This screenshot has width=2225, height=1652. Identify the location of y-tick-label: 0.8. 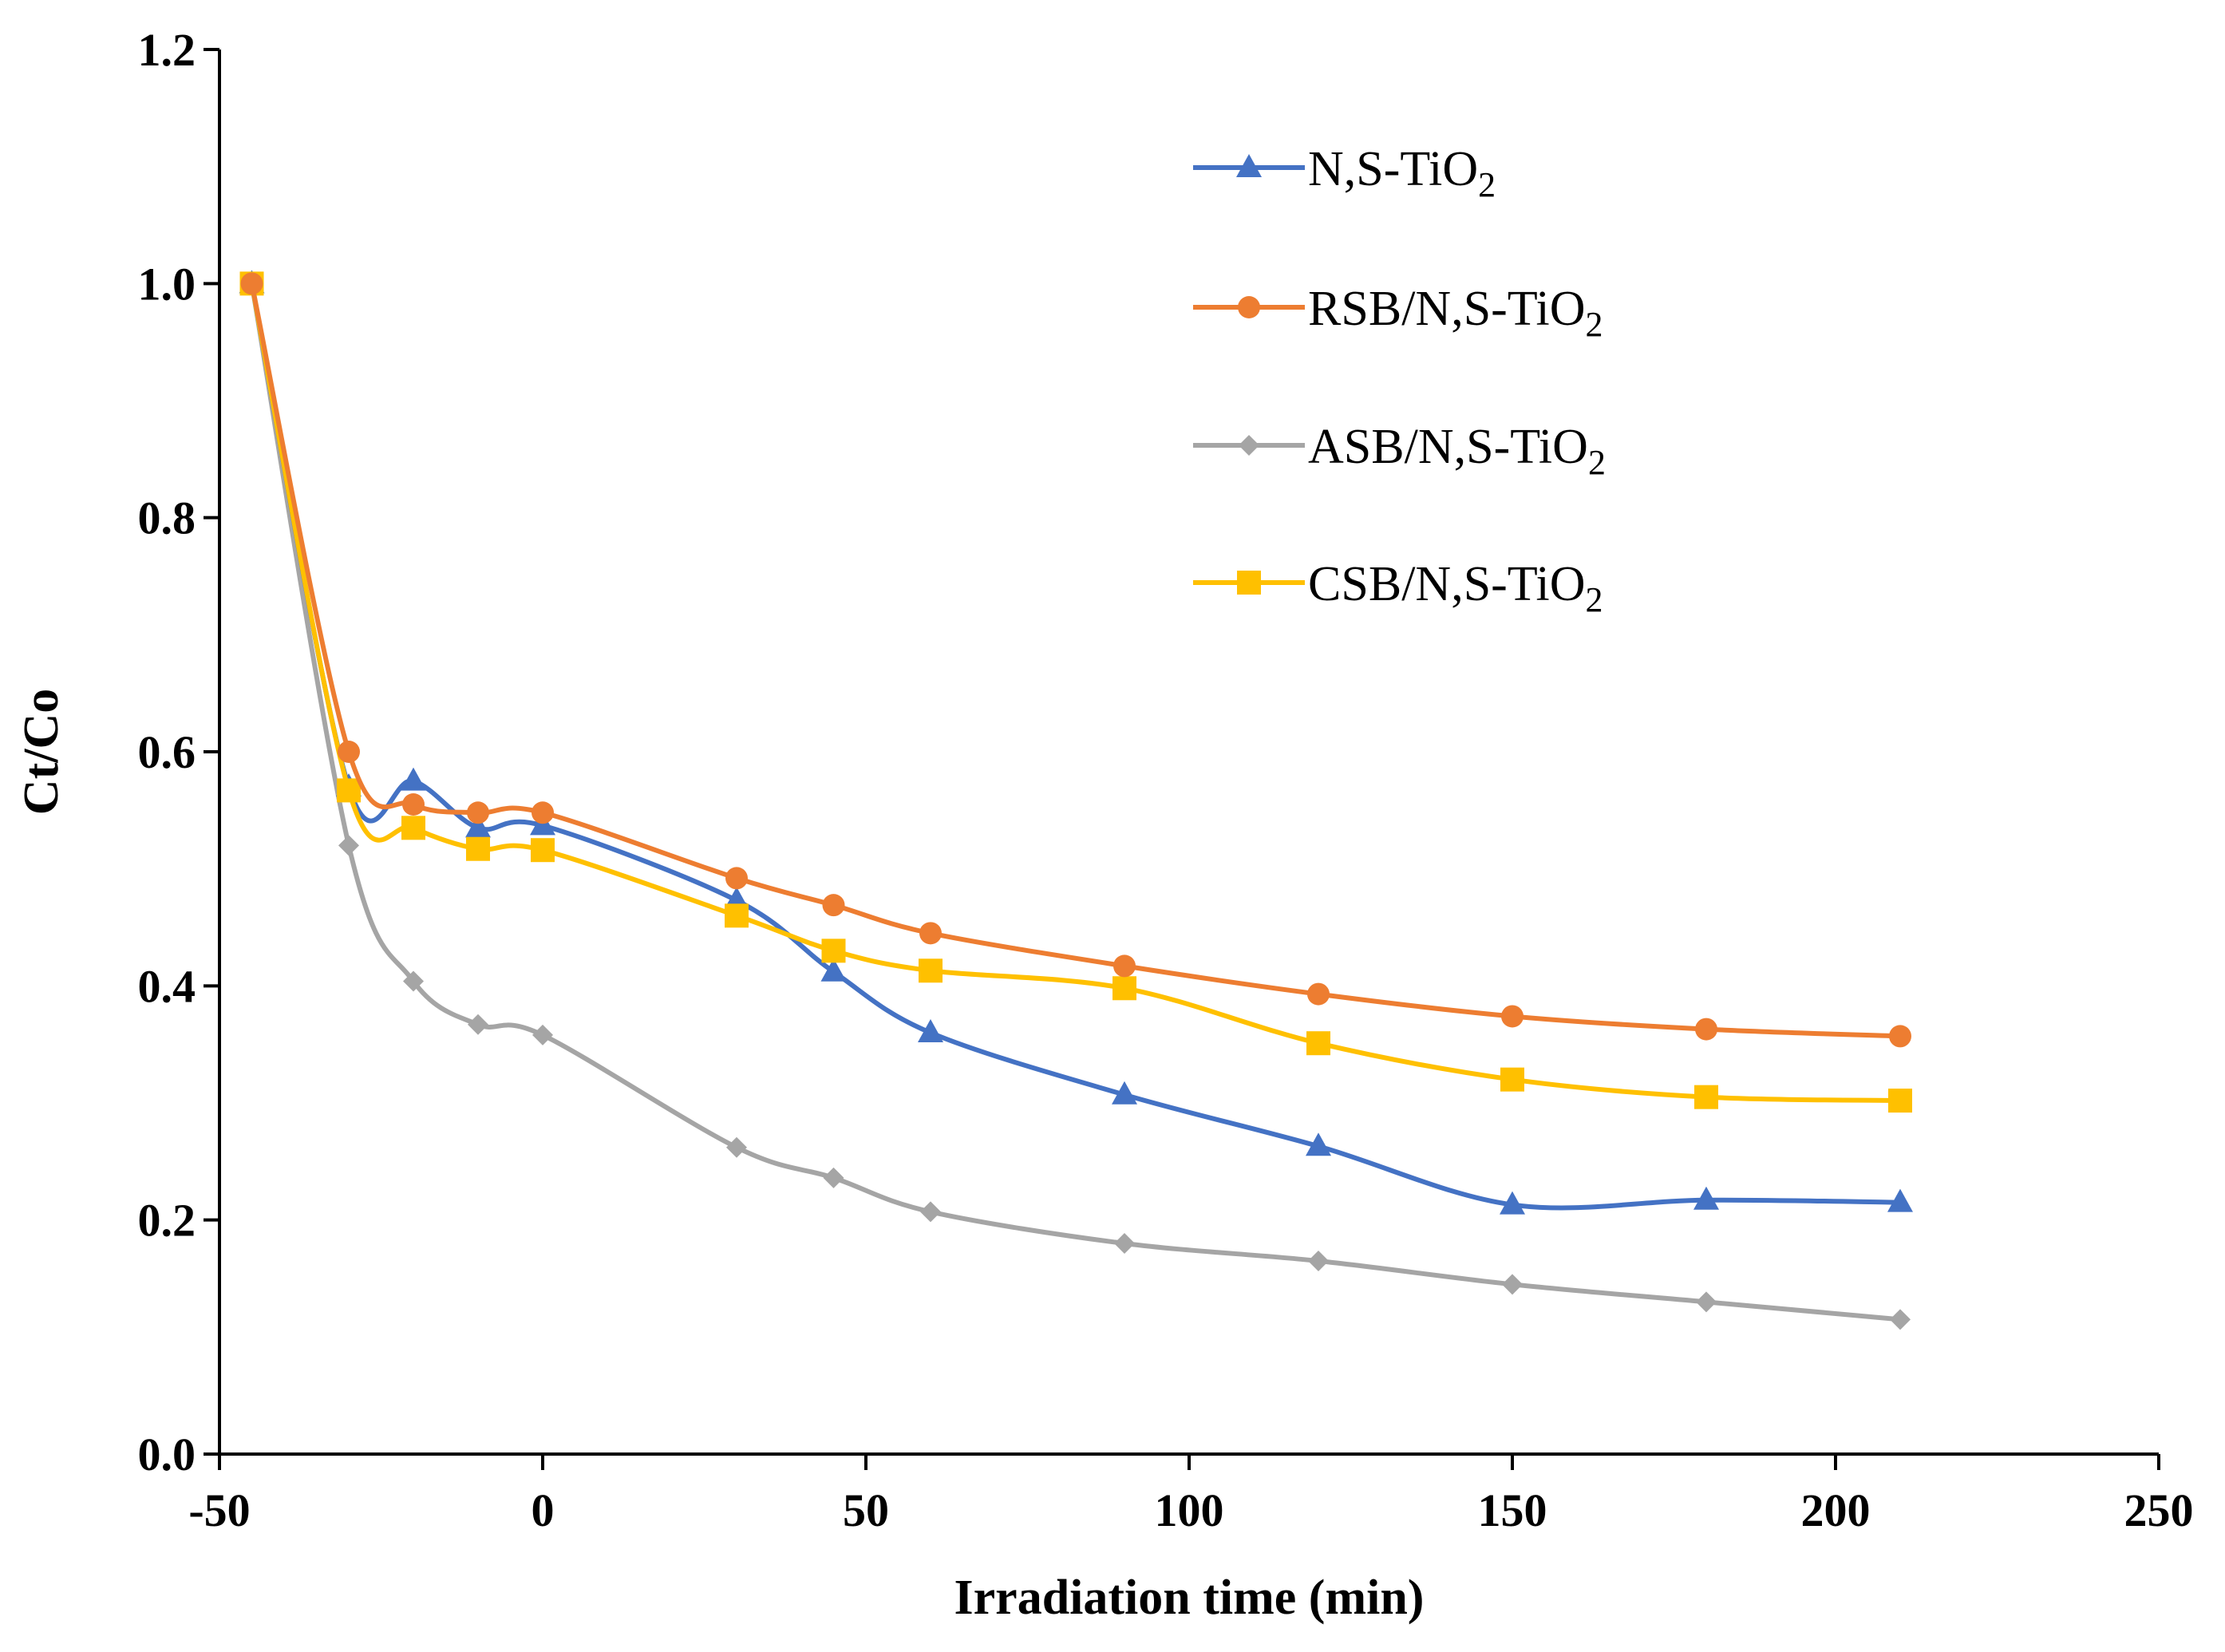
(167, 518).